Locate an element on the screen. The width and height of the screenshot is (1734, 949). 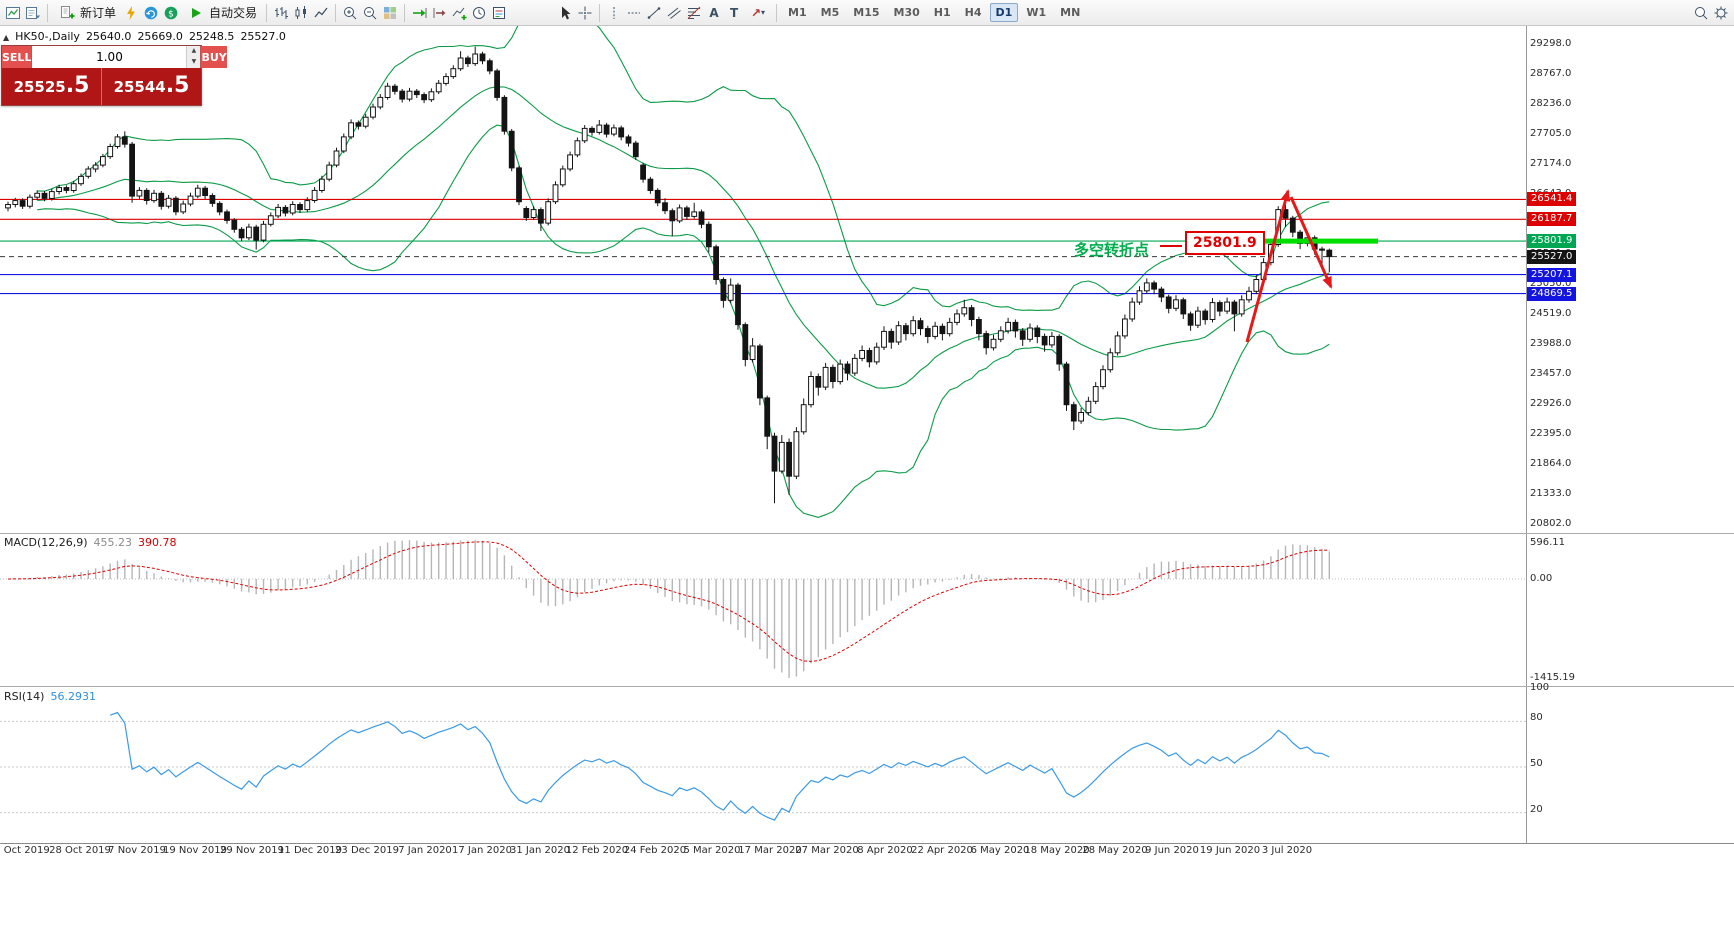
price-axis-label: 22395.0 is located at coordinates (1551, 433).